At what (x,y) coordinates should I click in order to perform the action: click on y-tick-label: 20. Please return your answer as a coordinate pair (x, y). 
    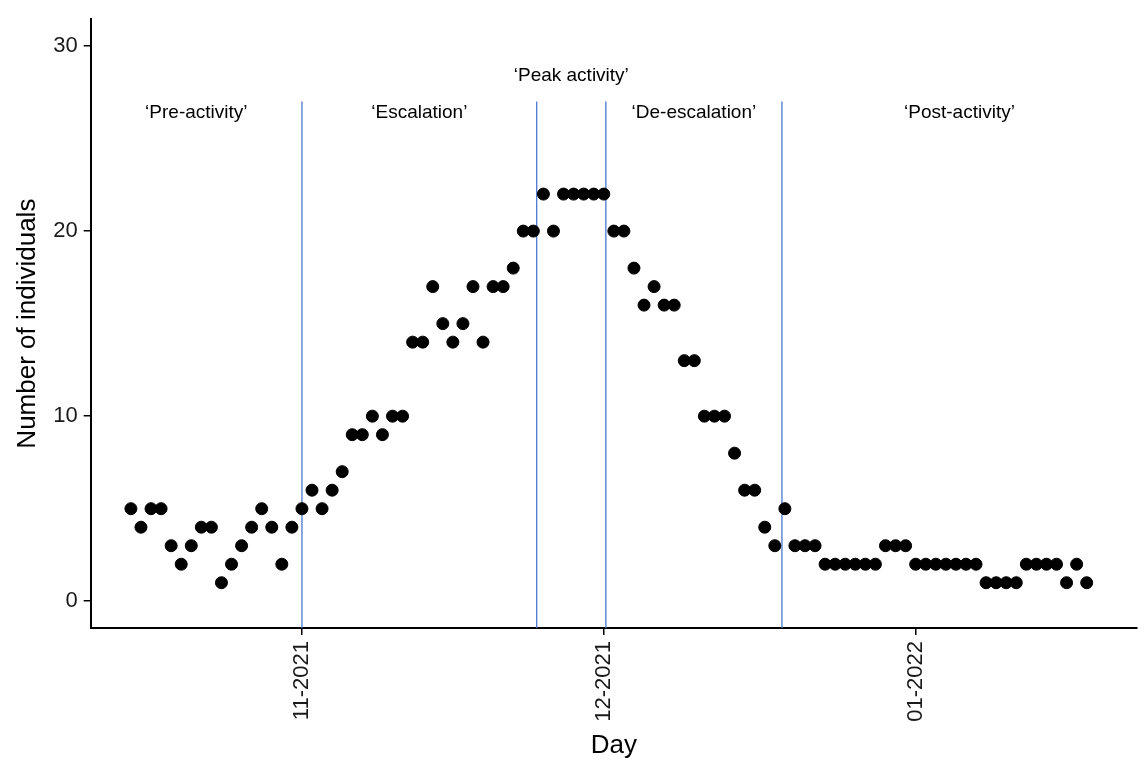
    Looking at the image, I should click on (65, 230).